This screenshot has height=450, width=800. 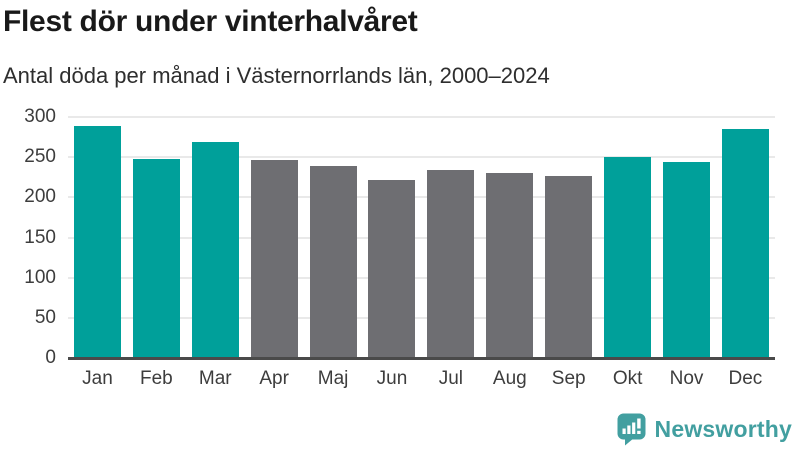 I want to click on x-tick-label-maj: Maj, so click(x=333, y=378).